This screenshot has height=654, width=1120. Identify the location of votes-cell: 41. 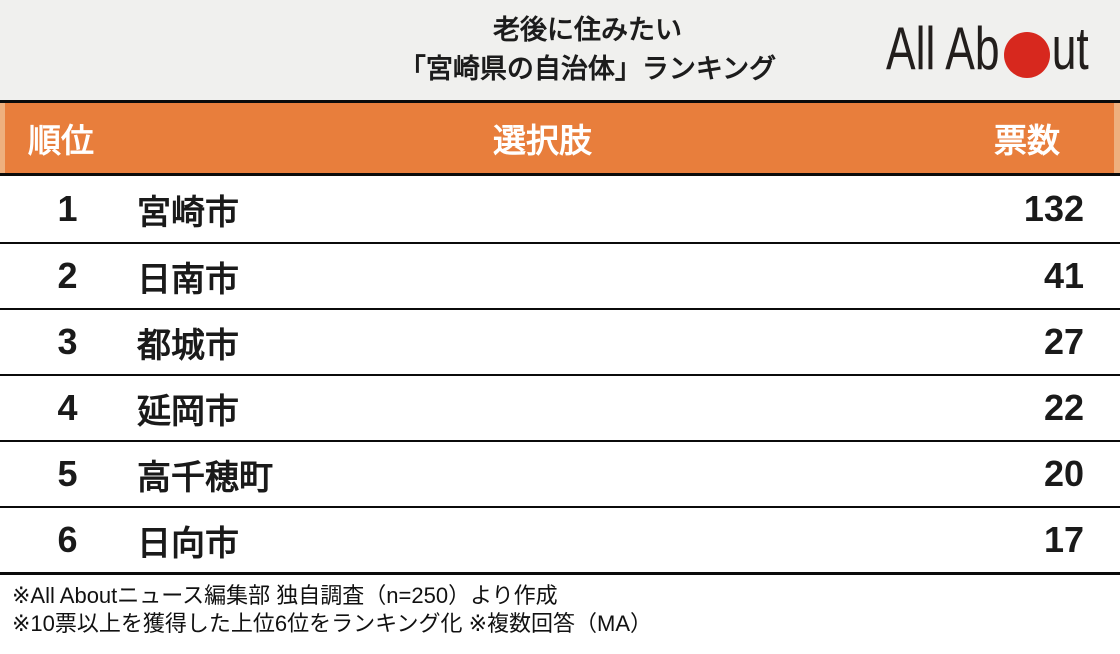
(1063, 275).